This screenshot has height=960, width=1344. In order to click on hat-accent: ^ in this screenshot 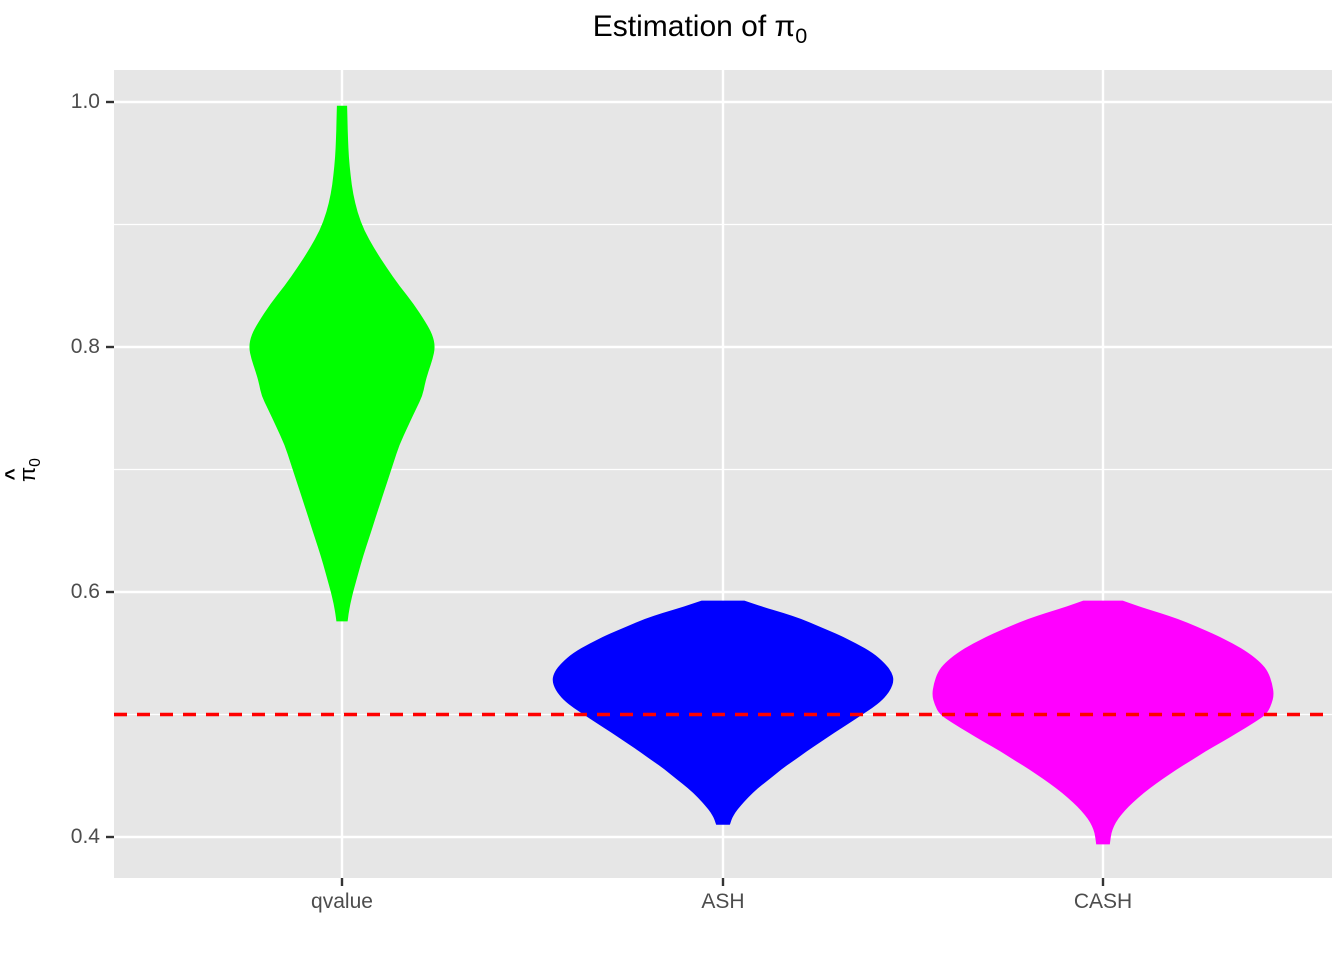, I will do `click(13, 474)`.